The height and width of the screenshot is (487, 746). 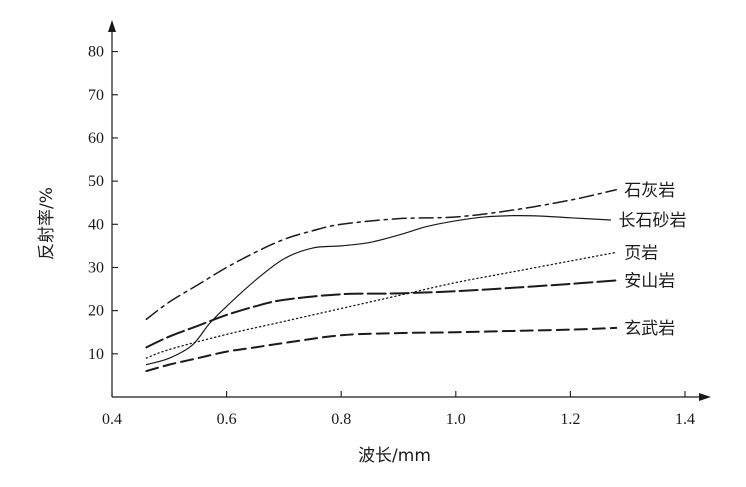 What do you see at coordinates (47, 223) in the screenshot?
I see `y-axis-title: 反射率/%` at bounding box center [47, 223].